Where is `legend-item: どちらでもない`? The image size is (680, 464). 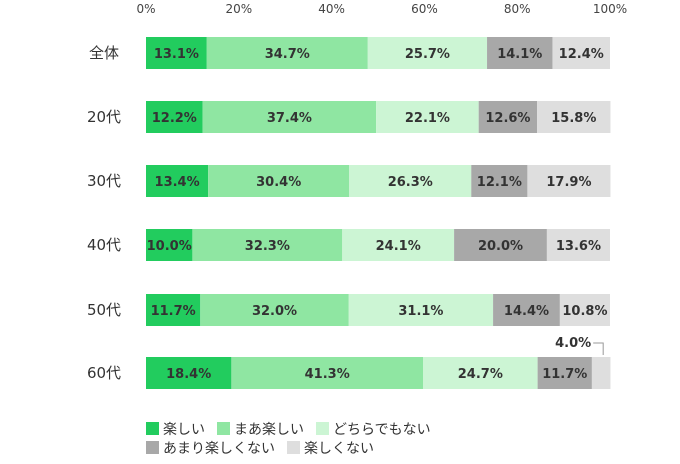
legend-item: どちらでもない is located at coordinates (373, 429).